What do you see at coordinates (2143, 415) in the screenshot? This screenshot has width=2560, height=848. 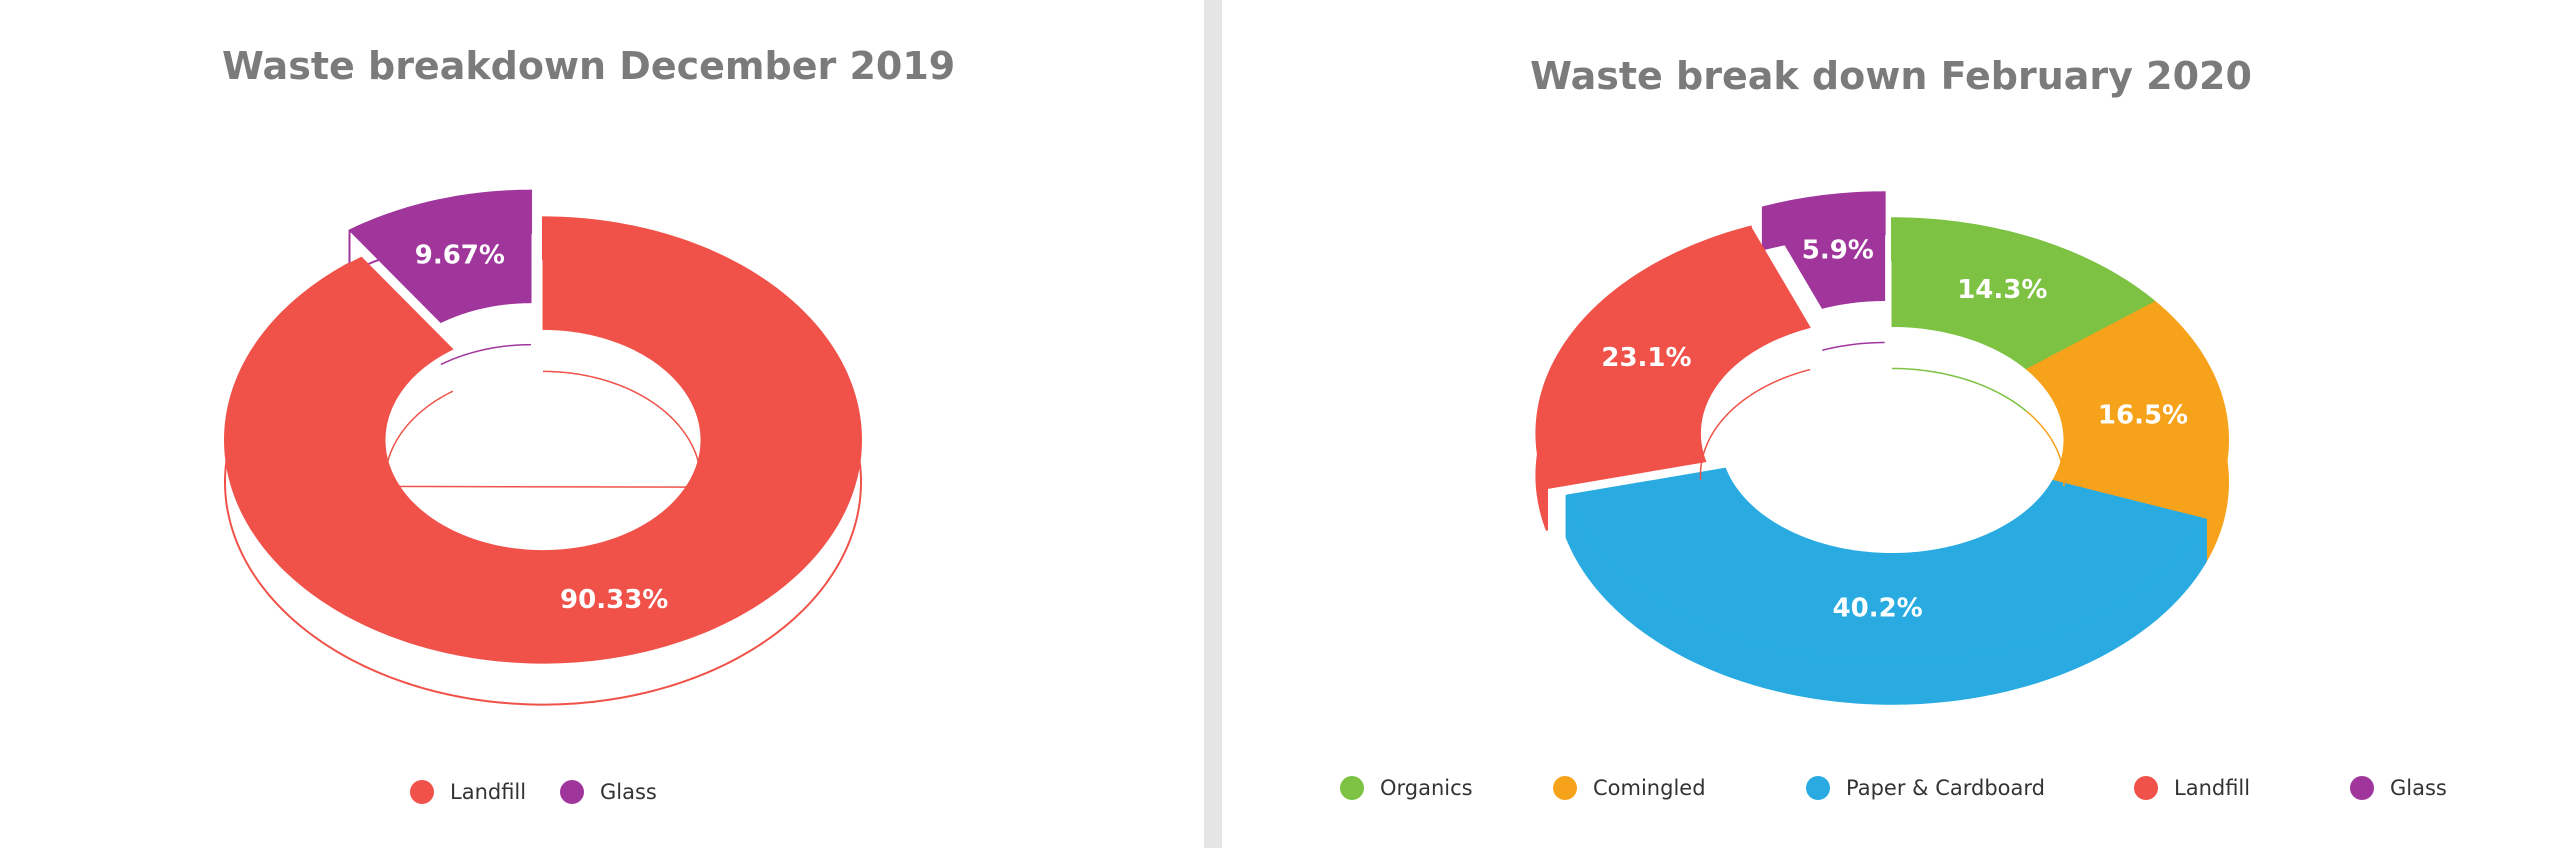 I see `data-label-comingled: 16.5%` at bounding box center [2143, 415].